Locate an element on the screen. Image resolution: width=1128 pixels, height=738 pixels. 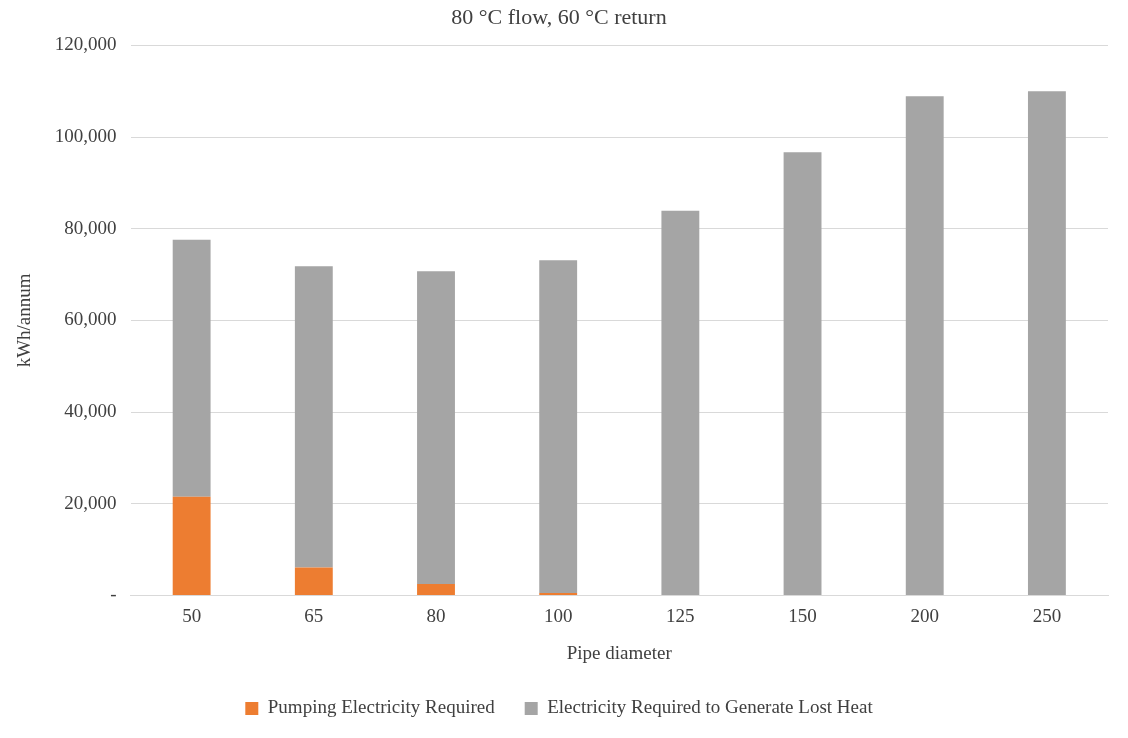
y-tick-label: 20,000 is located at coordinates (90, 502).